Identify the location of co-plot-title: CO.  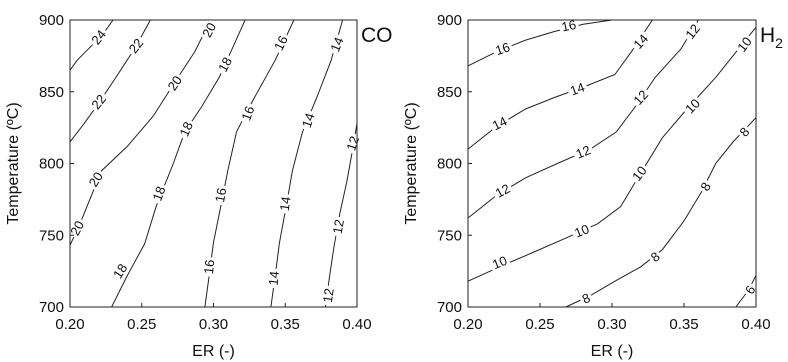
(377, 35).